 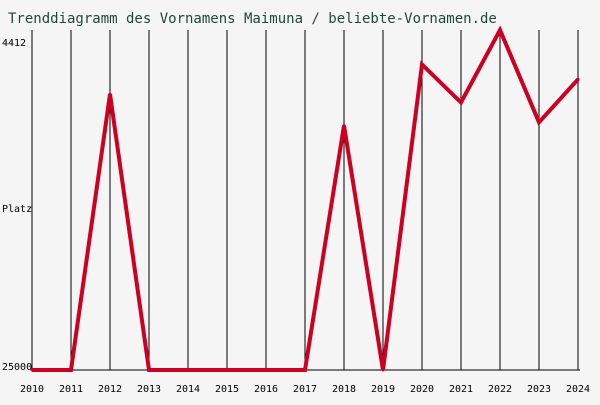 What do you see at coordinates (383, 389) in the screenshot?
I see `x-tick-label-2019: 2019` at bounding box center [383, 389].